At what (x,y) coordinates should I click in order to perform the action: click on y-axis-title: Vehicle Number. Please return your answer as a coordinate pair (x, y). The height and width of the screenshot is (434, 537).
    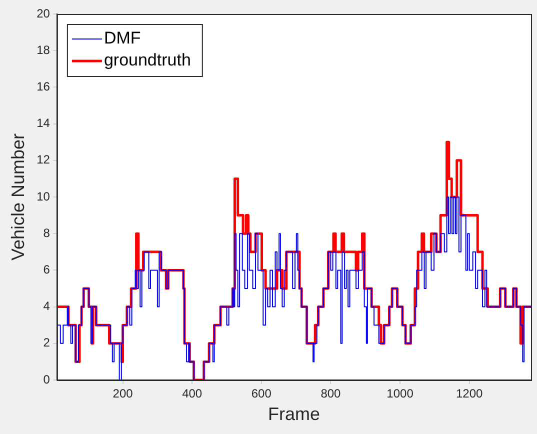
    Looking at the image, I should click on (18, 197).